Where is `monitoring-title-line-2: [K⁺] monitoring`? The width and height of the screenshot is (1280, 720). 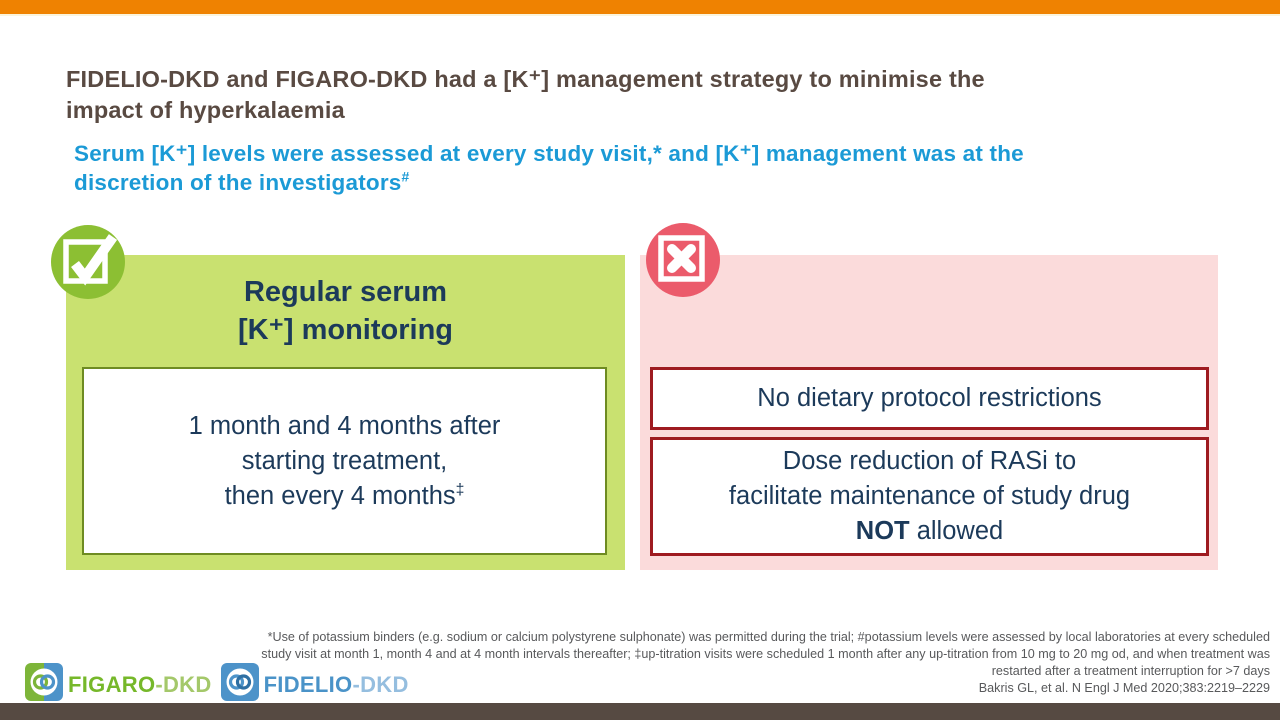
monitoring-title-line-2: [K⁺] monitoring is located at coordinates (345, 330).